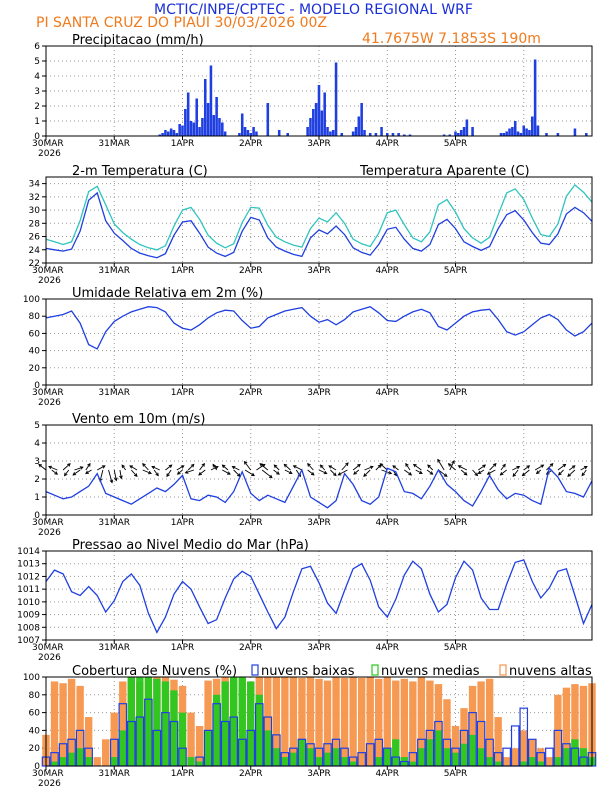 This screenshot has height=792, width=612. Describe the element at coordinates (37, 516) in the screenshot. I see `wind-ytick-label: 0` at that location.